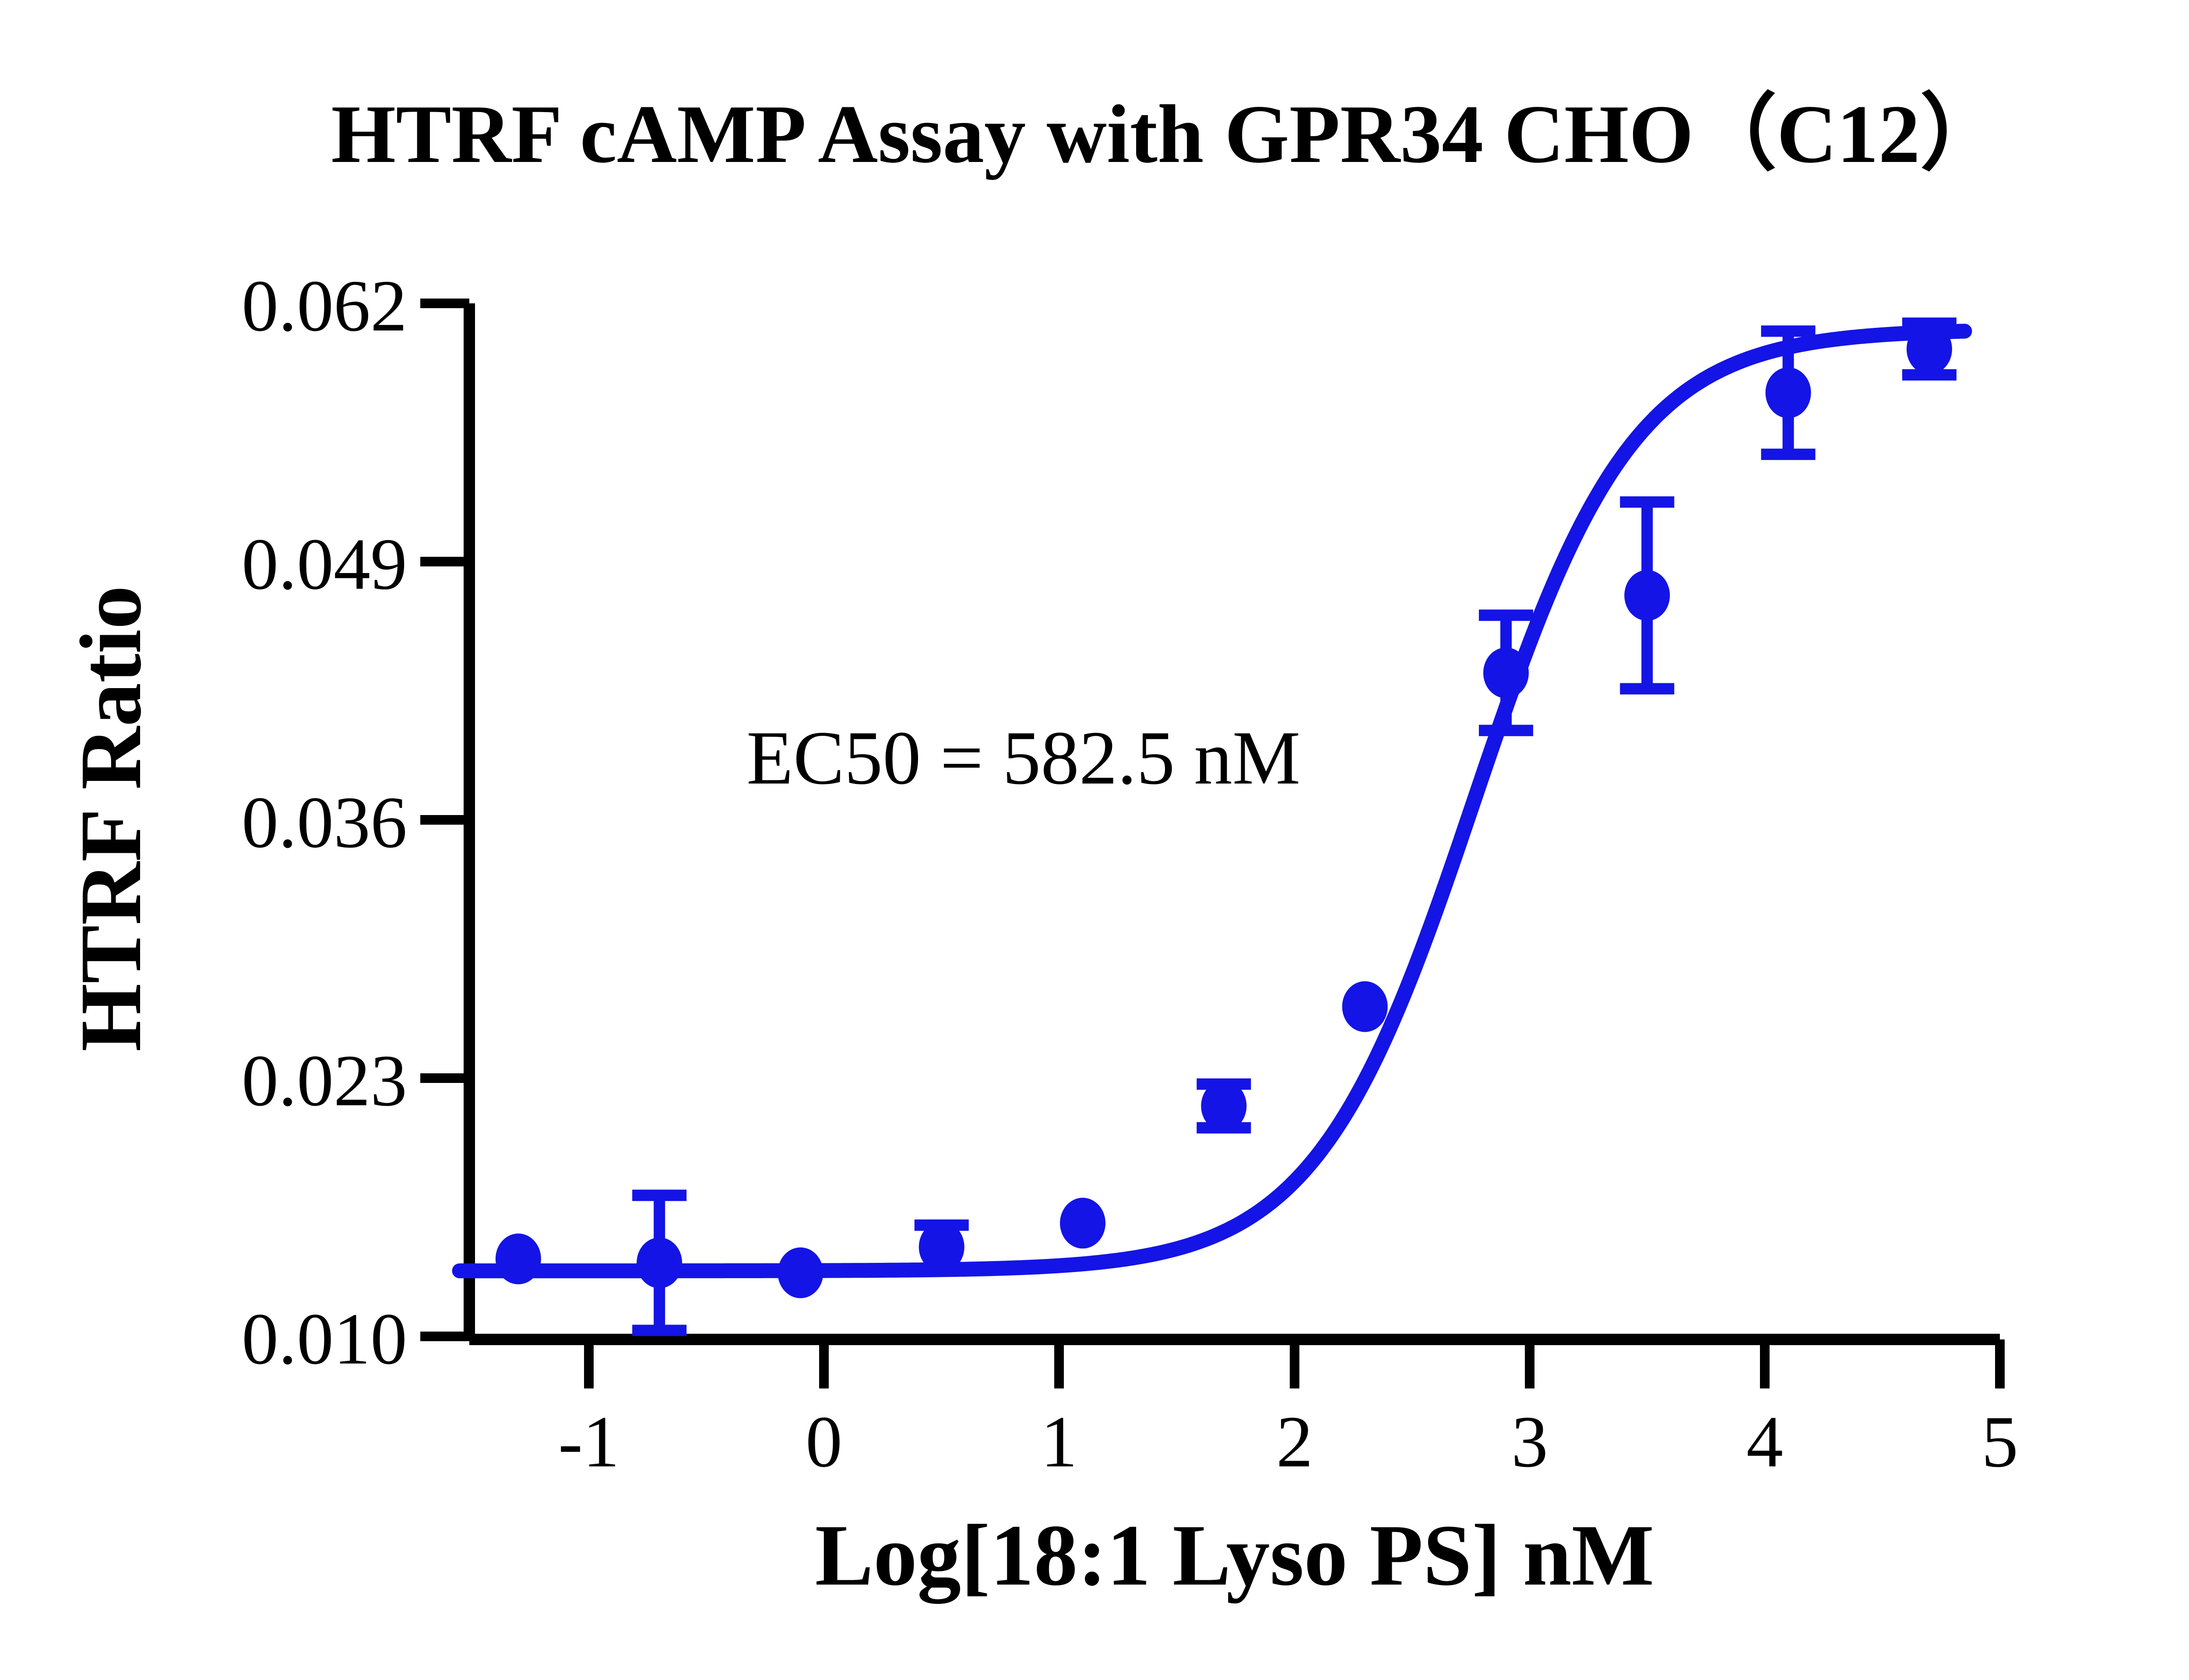 Image resolution: width=2189 pixels, height=1680 pixels. Describe the element at coordinates (1234, 1555) in the screenshot. I see `x-axis-title: Log[18:1 Lyso PS] nM` at that location.